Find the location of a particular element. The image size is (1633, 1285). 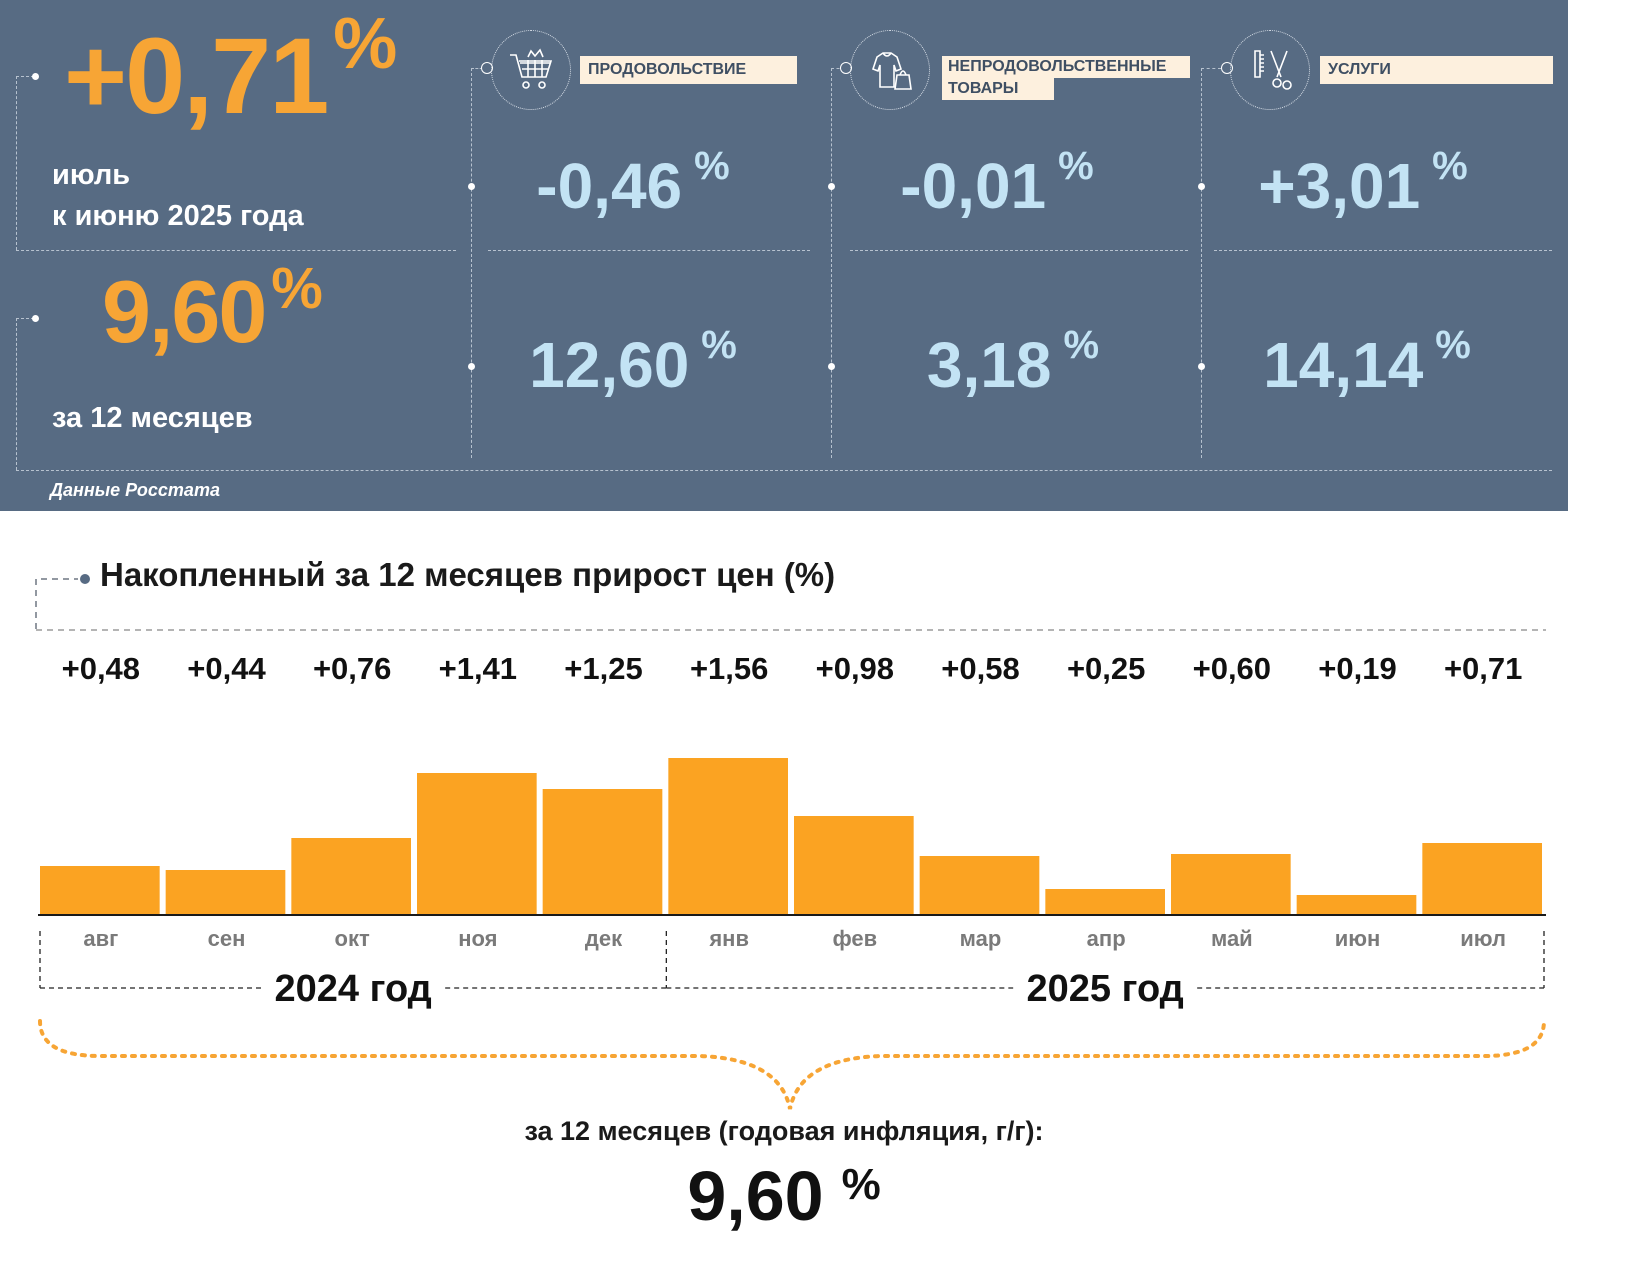

scissors-comb-icon is located at coordinates (1270, 70).